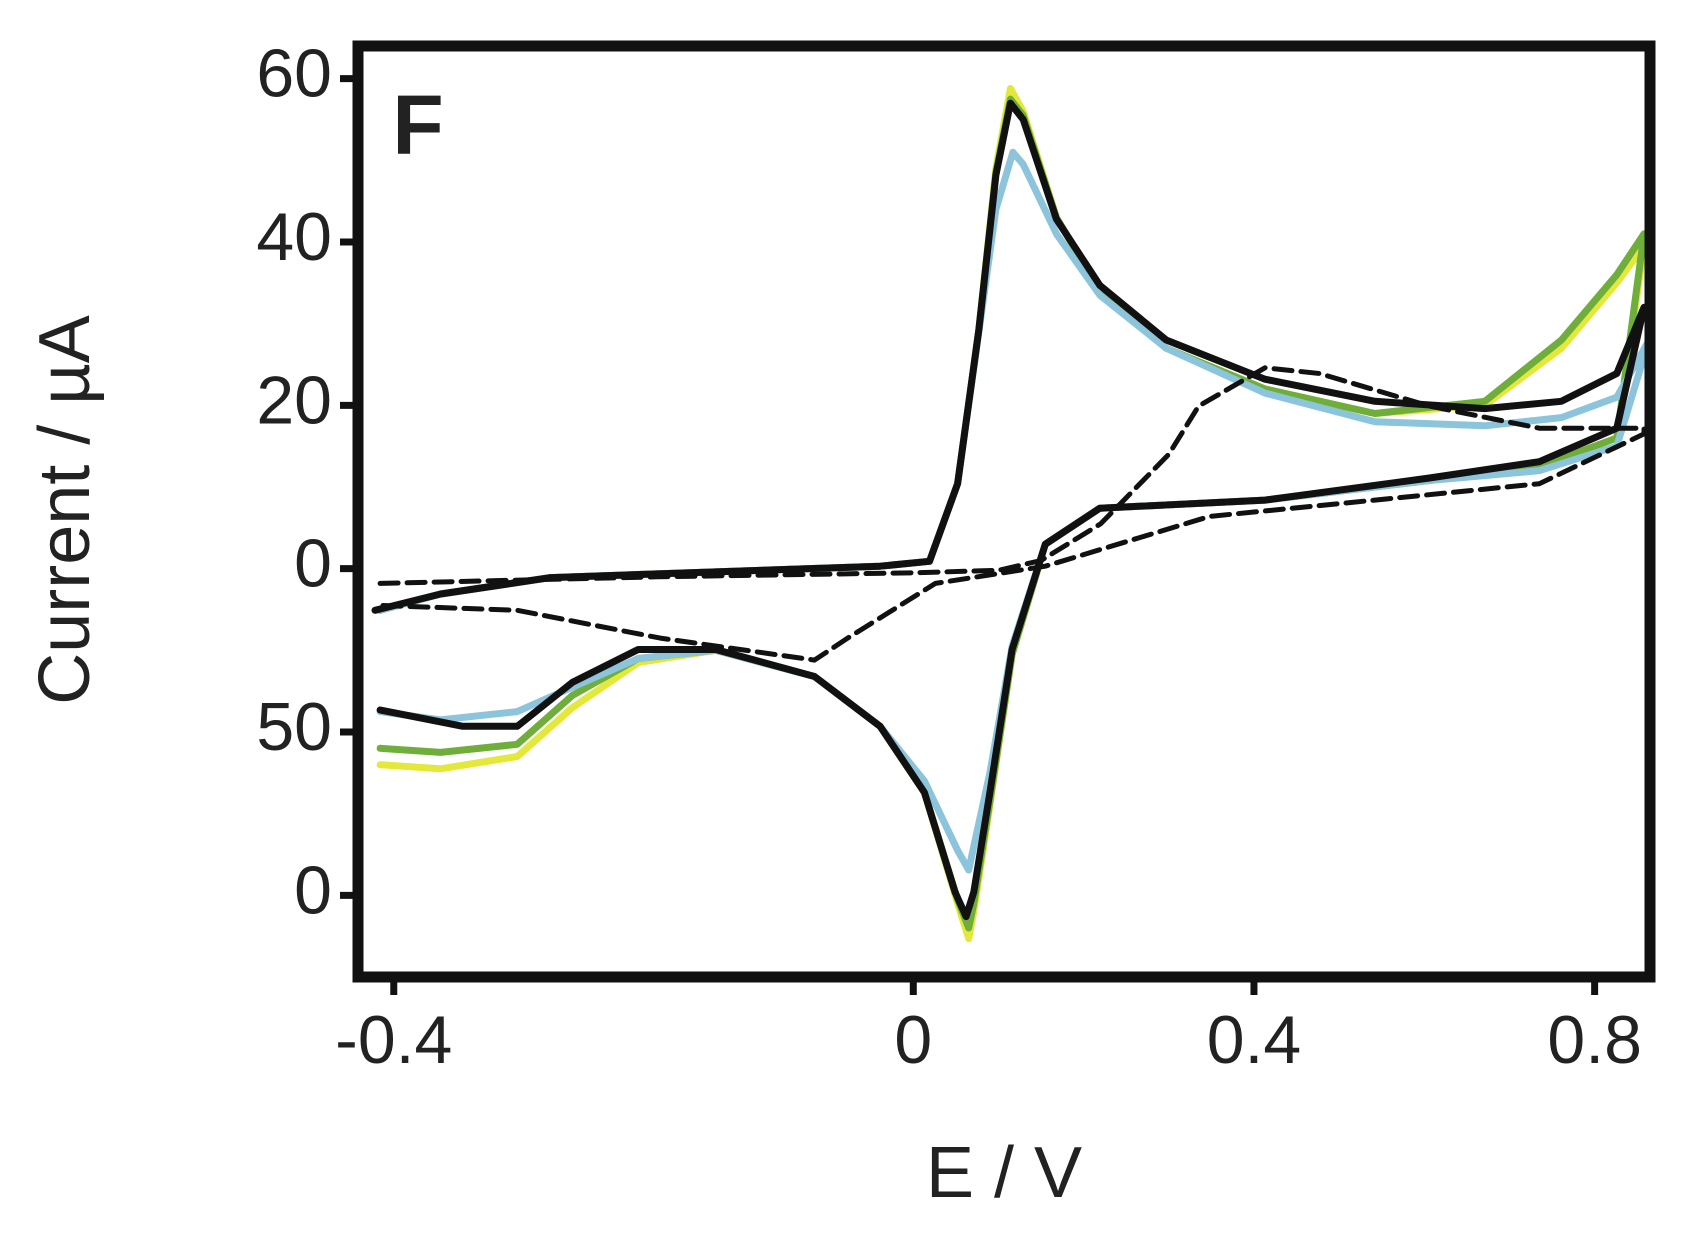 This screenshot has width=1704, height=1240. What do you see at coordinates (294, 727) in the screenshot?
I see `y-tick-label: 50` at bounding box center [294, 727].